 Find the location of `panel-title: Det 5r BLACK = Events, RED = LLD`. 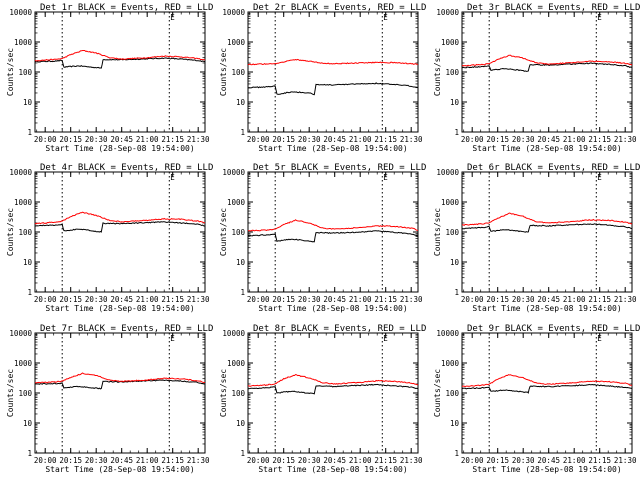

panel-title: Det 5r BLACK = Events, RED = LLD is located at coordinates (339, 168).